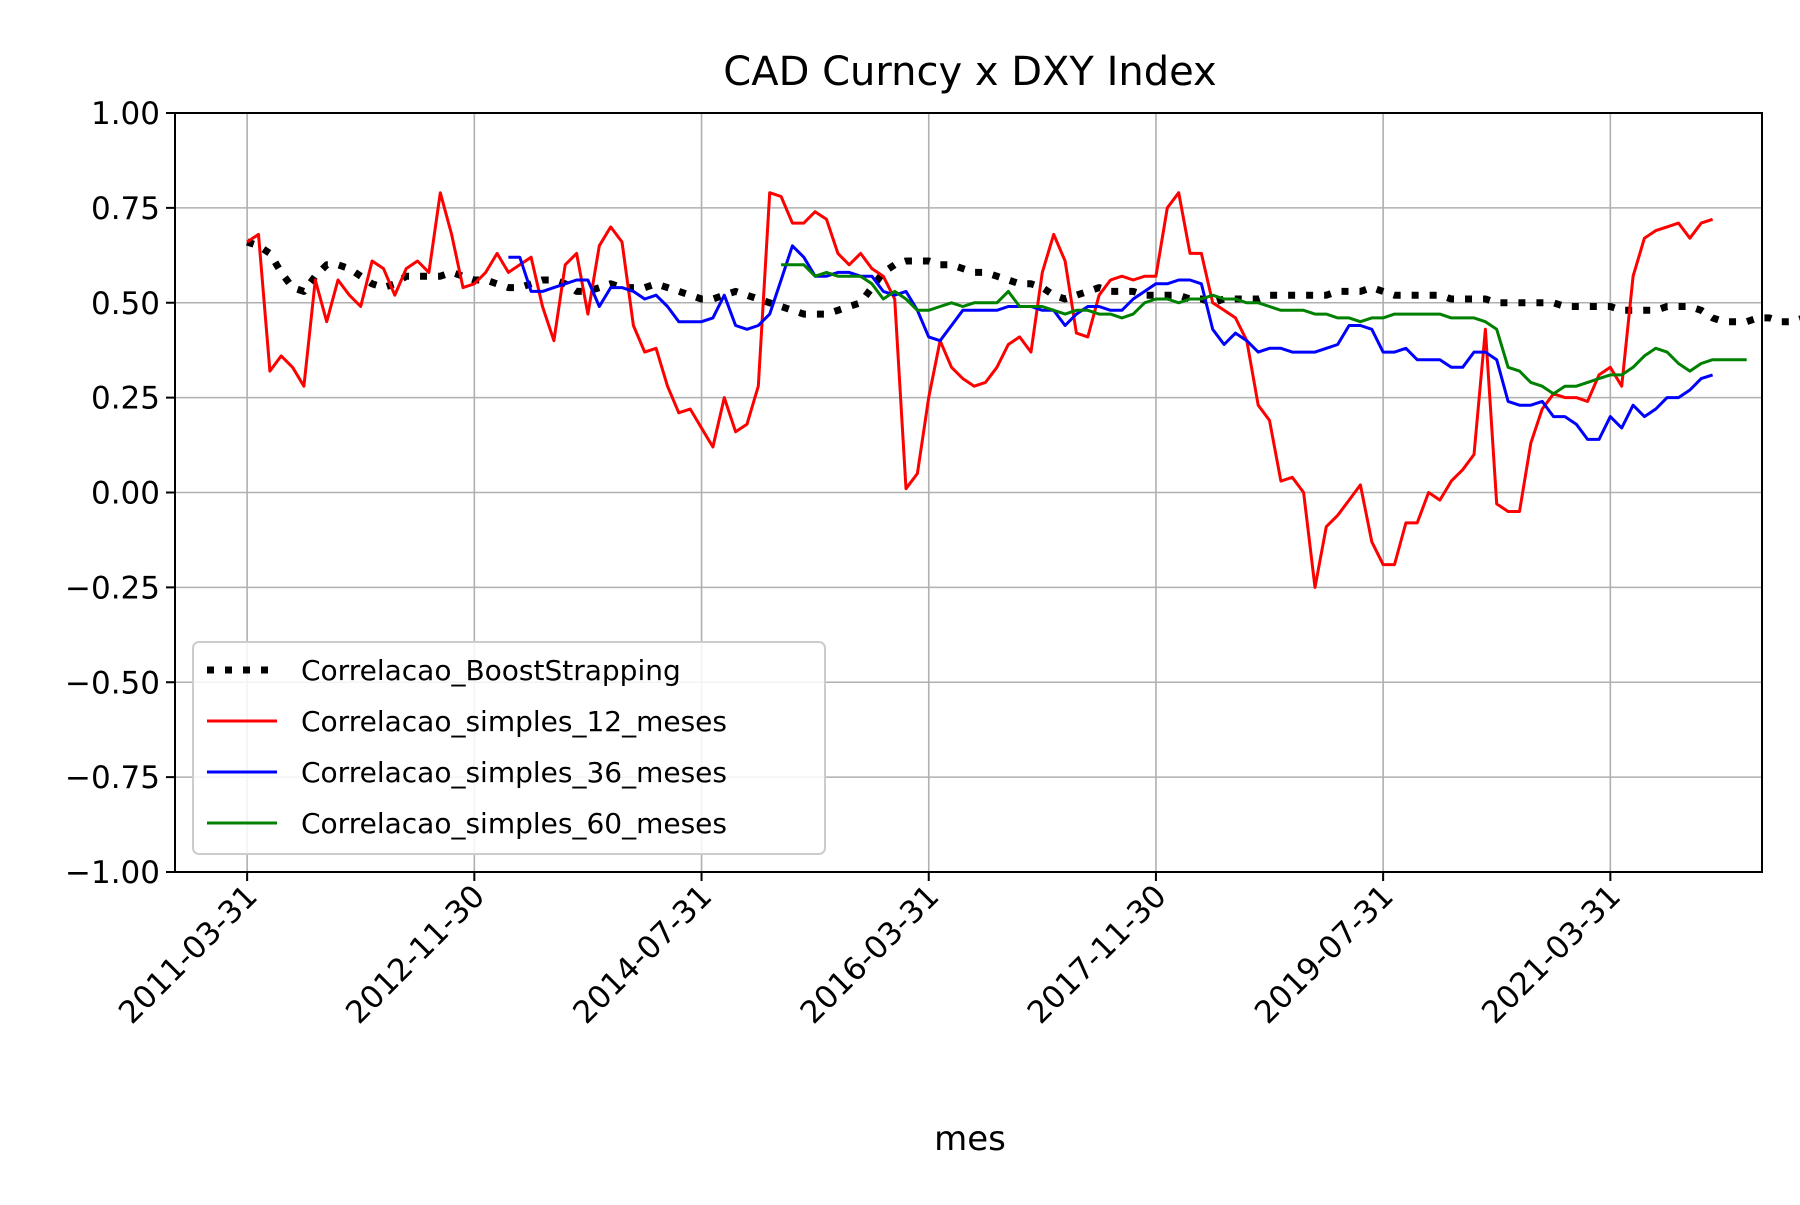  What do you see at coordinates (112, 873) in the screenshot?
I see `y-tick-label: −1.00` at bounding box center [112, 873].